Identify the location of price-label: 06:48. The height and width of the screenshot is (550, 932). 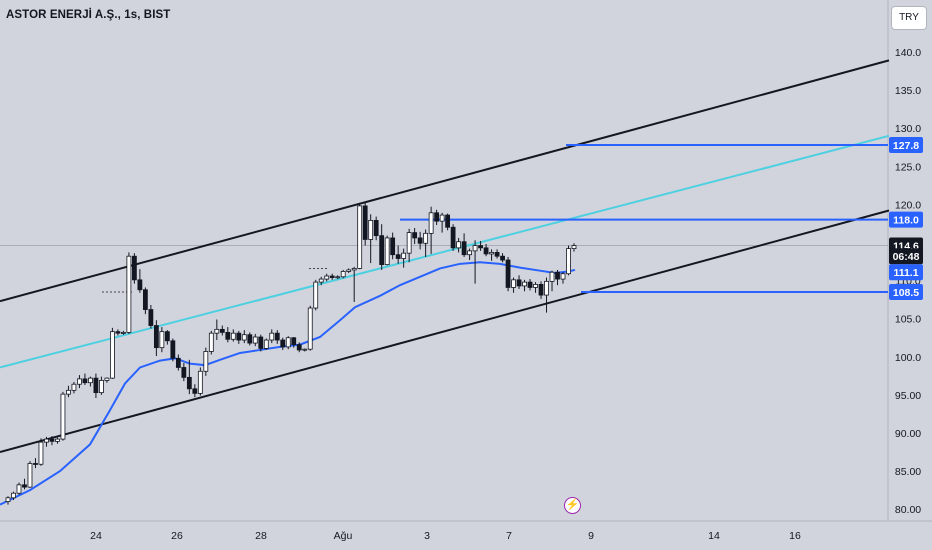
(906, 256).